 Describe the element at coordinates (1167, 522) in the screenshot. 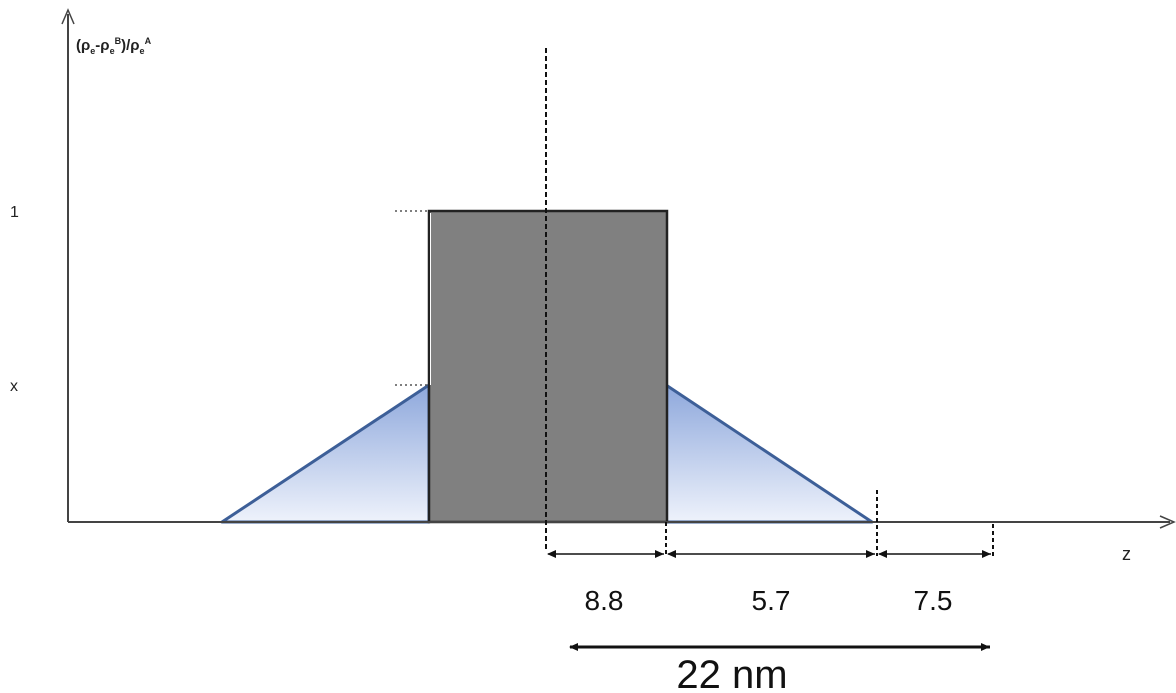

I see `x-axis-arrow-icon` at that location.